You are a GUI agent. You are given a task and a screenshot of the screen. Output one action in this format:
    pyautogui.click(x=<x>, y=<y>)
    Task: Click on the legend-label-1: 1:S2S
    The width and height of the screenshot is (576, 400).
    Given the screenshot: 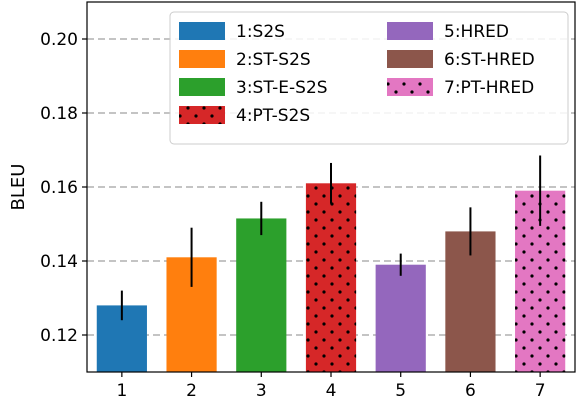 What is the action you would take?
    pyautogui.click(x=260, y=32)
    